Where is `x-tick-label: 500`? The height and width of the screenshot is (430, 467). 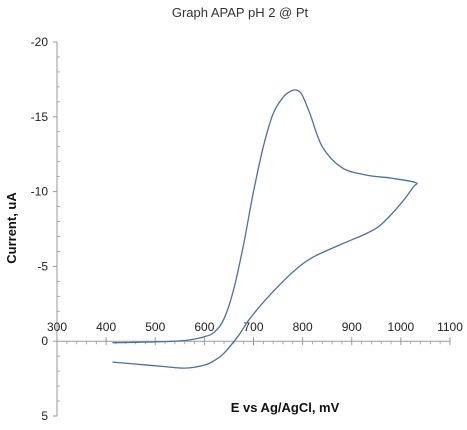 x-tick-label: 500 is located at coordinates (155, 327).